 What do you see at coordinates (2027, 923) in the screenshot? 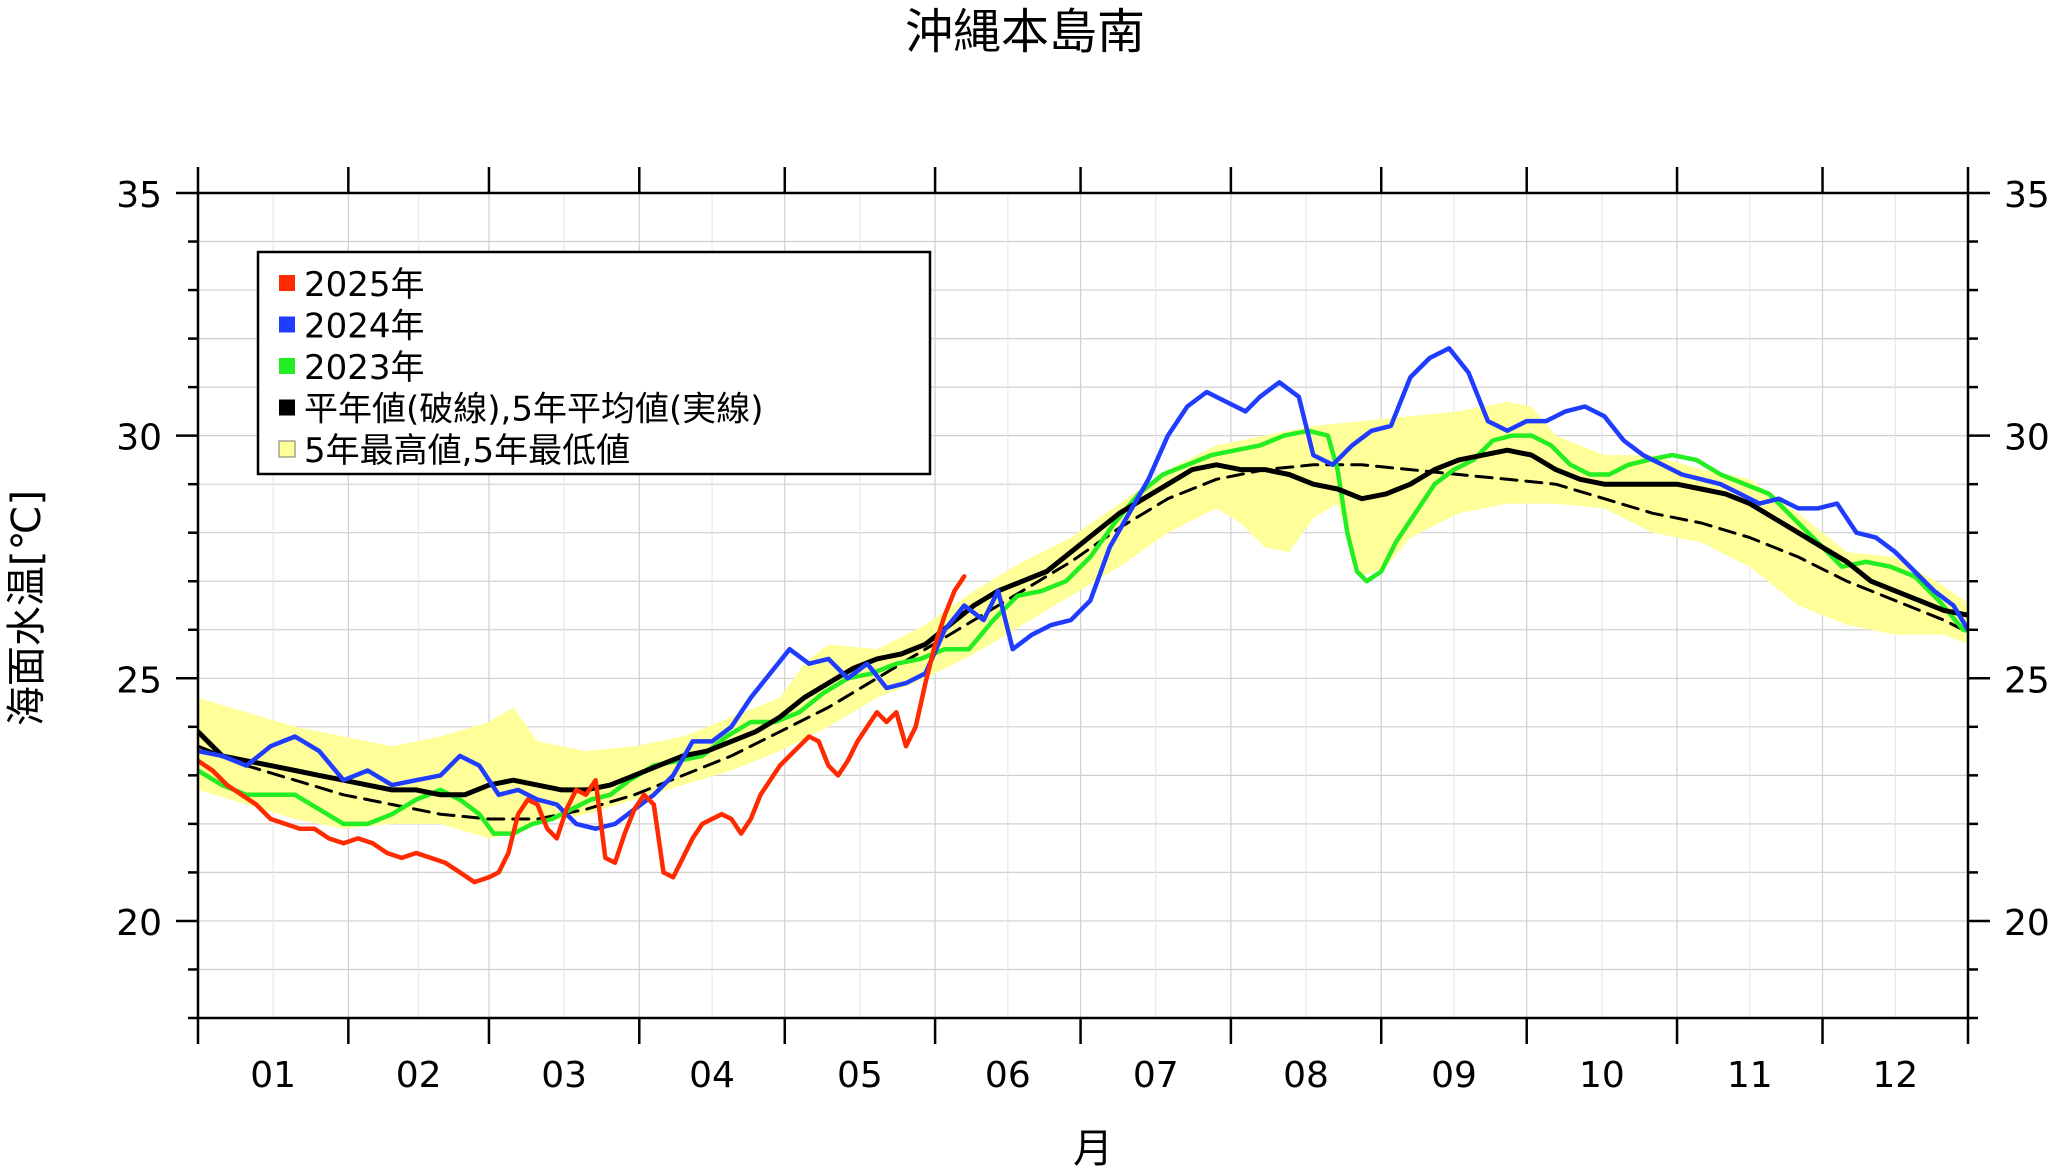
I see `y-tick-label-right: 20` at bounding box center [2027, 923].